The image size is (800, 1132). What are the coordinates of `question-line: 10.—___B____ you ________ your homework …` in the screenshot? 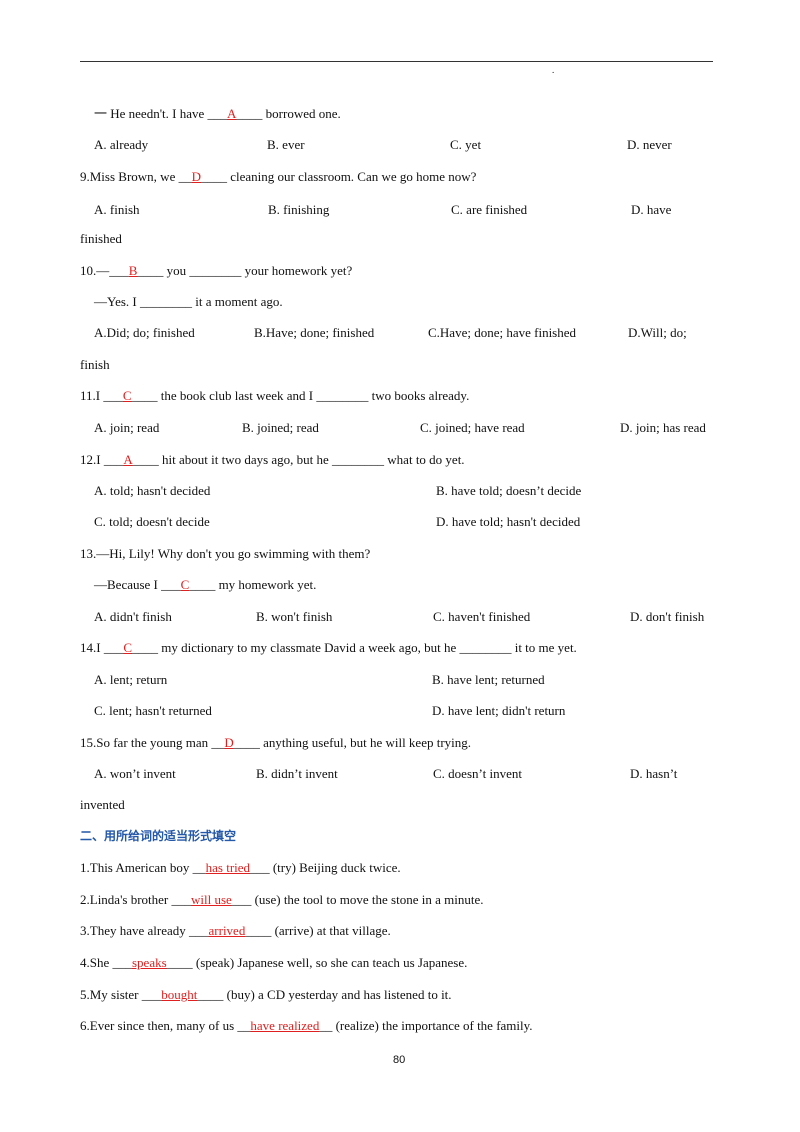 It's located at (216, 271).